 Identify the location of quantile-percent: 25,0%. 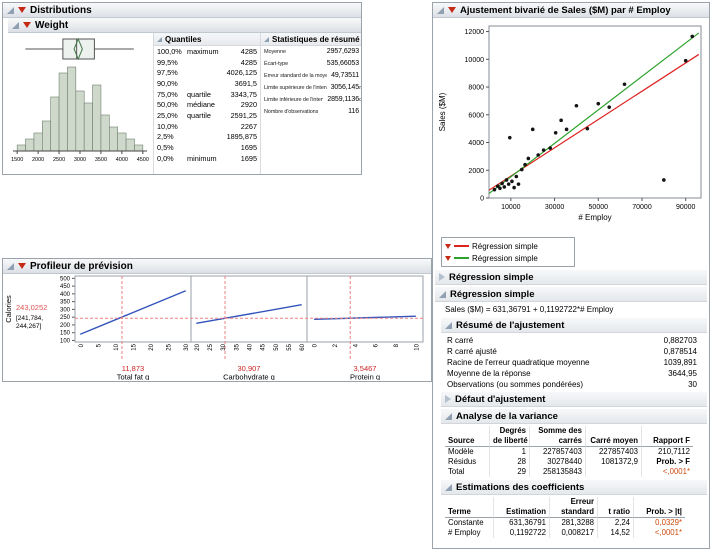
(167, 115).